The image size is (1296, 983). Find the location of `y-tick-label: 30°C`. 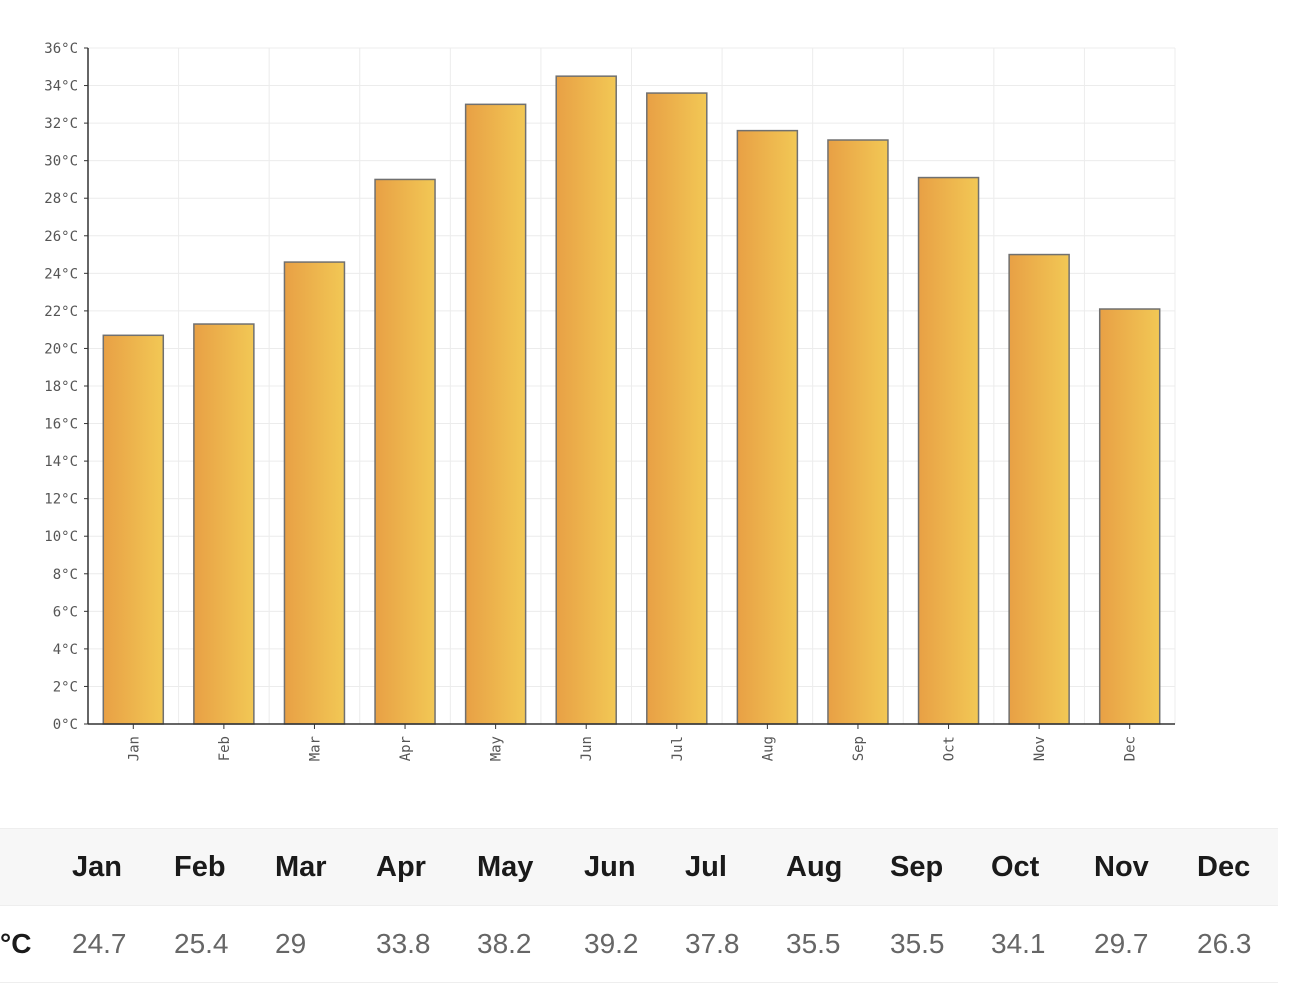

y-tick-label: 30°C is located at coordinates (61, 162).